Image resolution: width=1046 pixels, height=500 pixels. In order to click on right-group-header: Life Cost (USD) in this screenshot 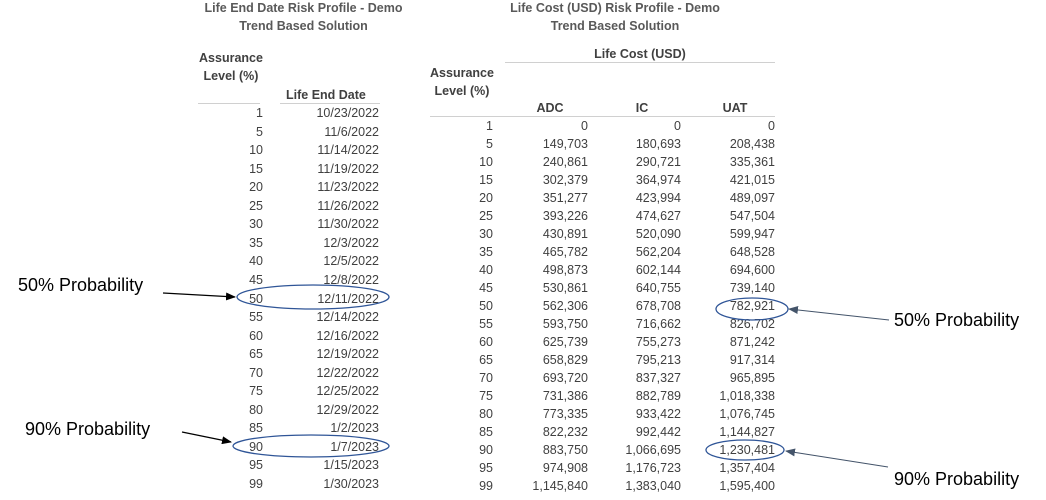, I will do `click(640, 54)`.